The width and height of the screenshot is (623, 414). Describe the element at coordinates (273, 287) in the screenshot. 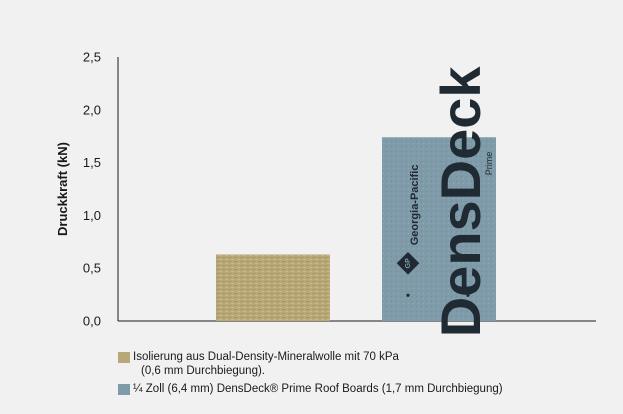

I see `bar-mineral-wool` at that location.